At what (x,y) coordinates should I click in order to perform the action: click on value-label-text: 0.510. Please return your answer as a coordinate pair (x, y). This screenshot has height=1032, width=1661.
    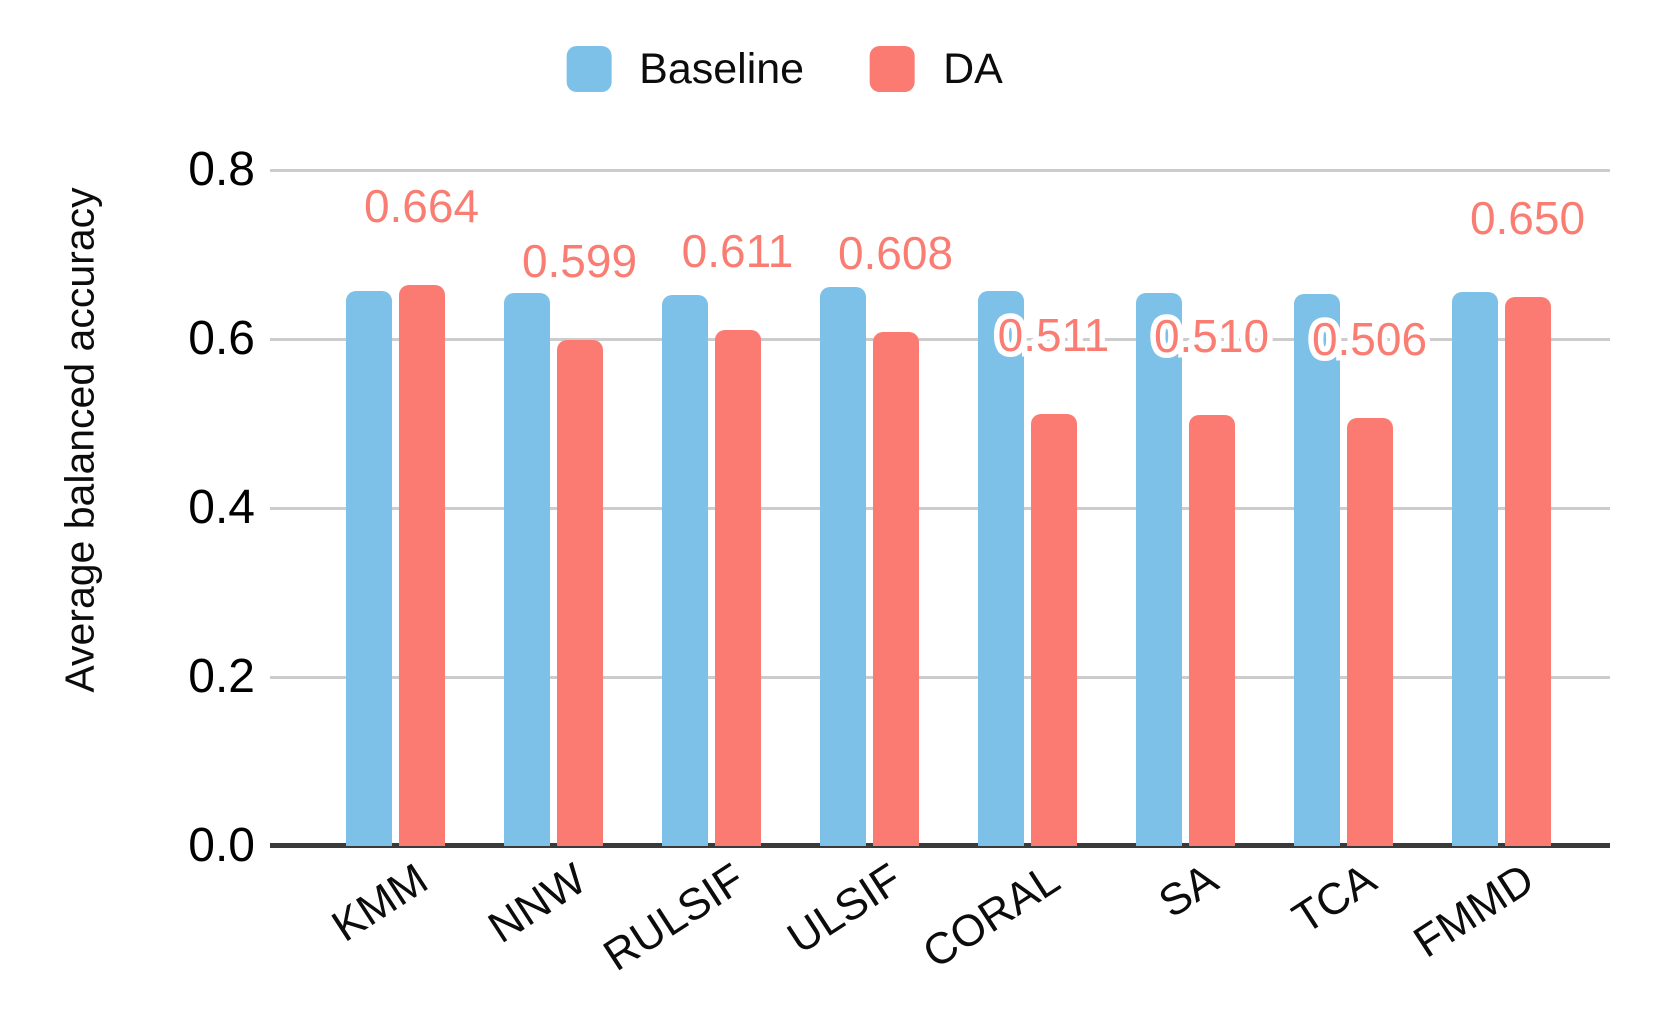
    Looking at the image, I should click on (1211, 336).